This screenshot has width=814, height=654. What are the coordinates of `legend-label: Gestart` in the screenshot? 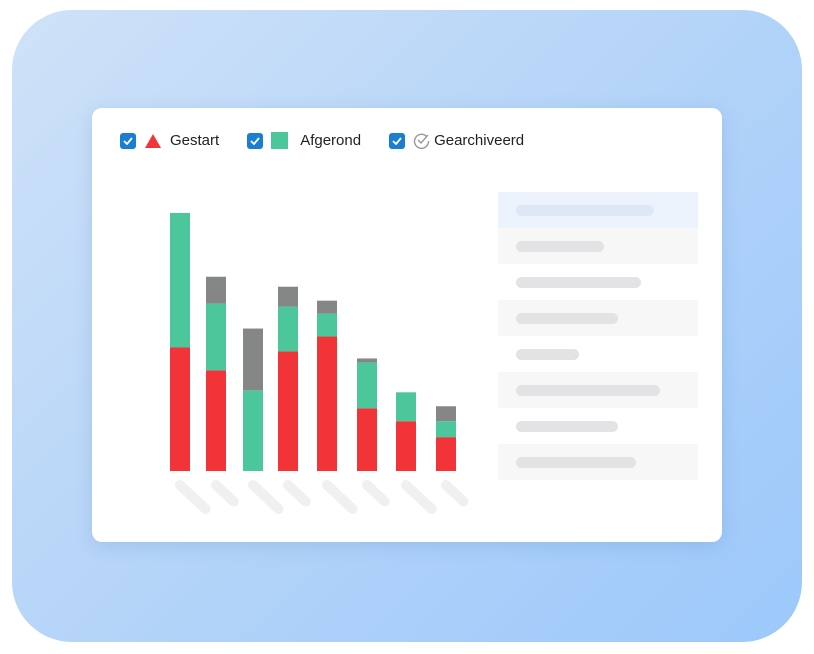 It's located at (195, 140).